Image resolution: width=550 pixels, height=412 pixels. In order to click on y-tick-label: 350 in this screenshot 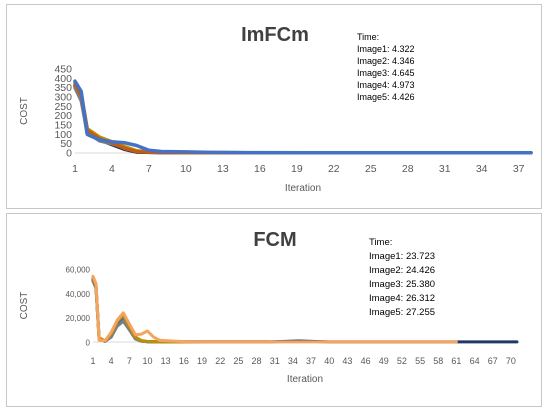, I will do `click(63, 88)`.